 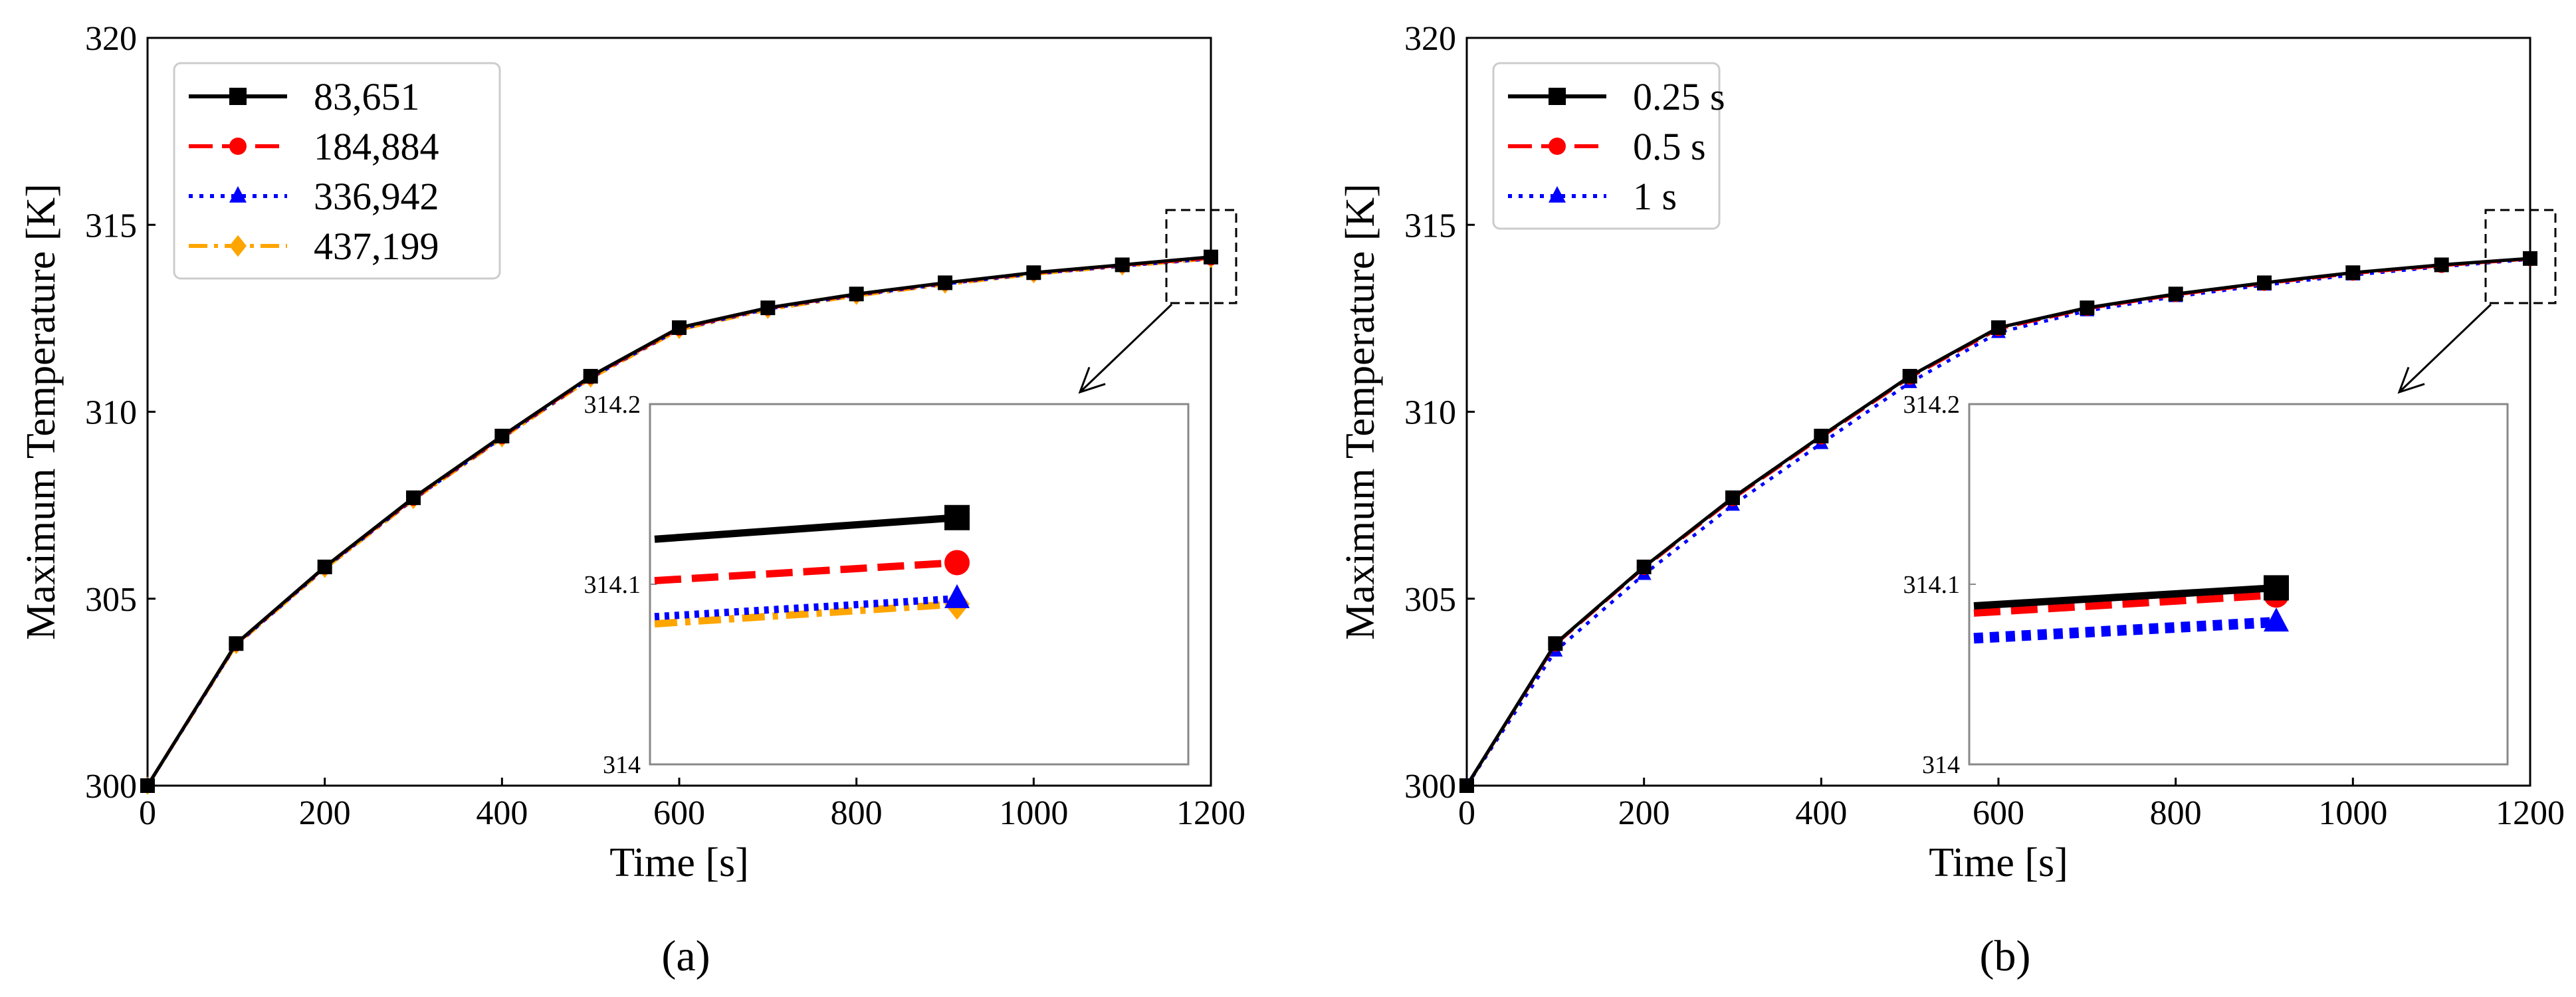 What do you see at coordinates (367, 96) in the screenshot?
I see `legend-label: 83,651` at bounding box center [367, 96].